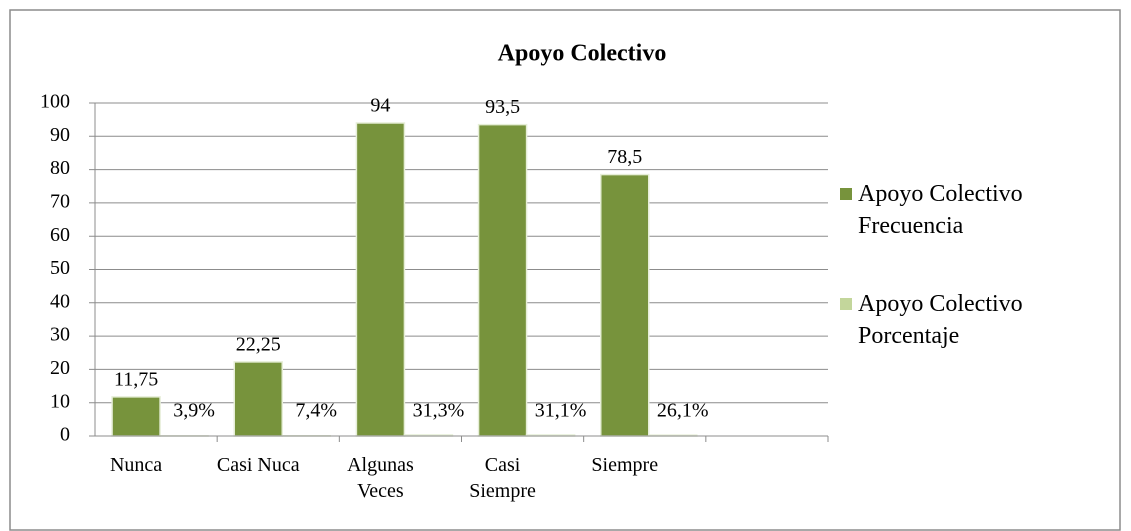  What do you see at coordinates (940, 320) in the screenshot?
I see `legend-label: Apoyo Colectivo Porcentaje` at bounding box center [940, 320].